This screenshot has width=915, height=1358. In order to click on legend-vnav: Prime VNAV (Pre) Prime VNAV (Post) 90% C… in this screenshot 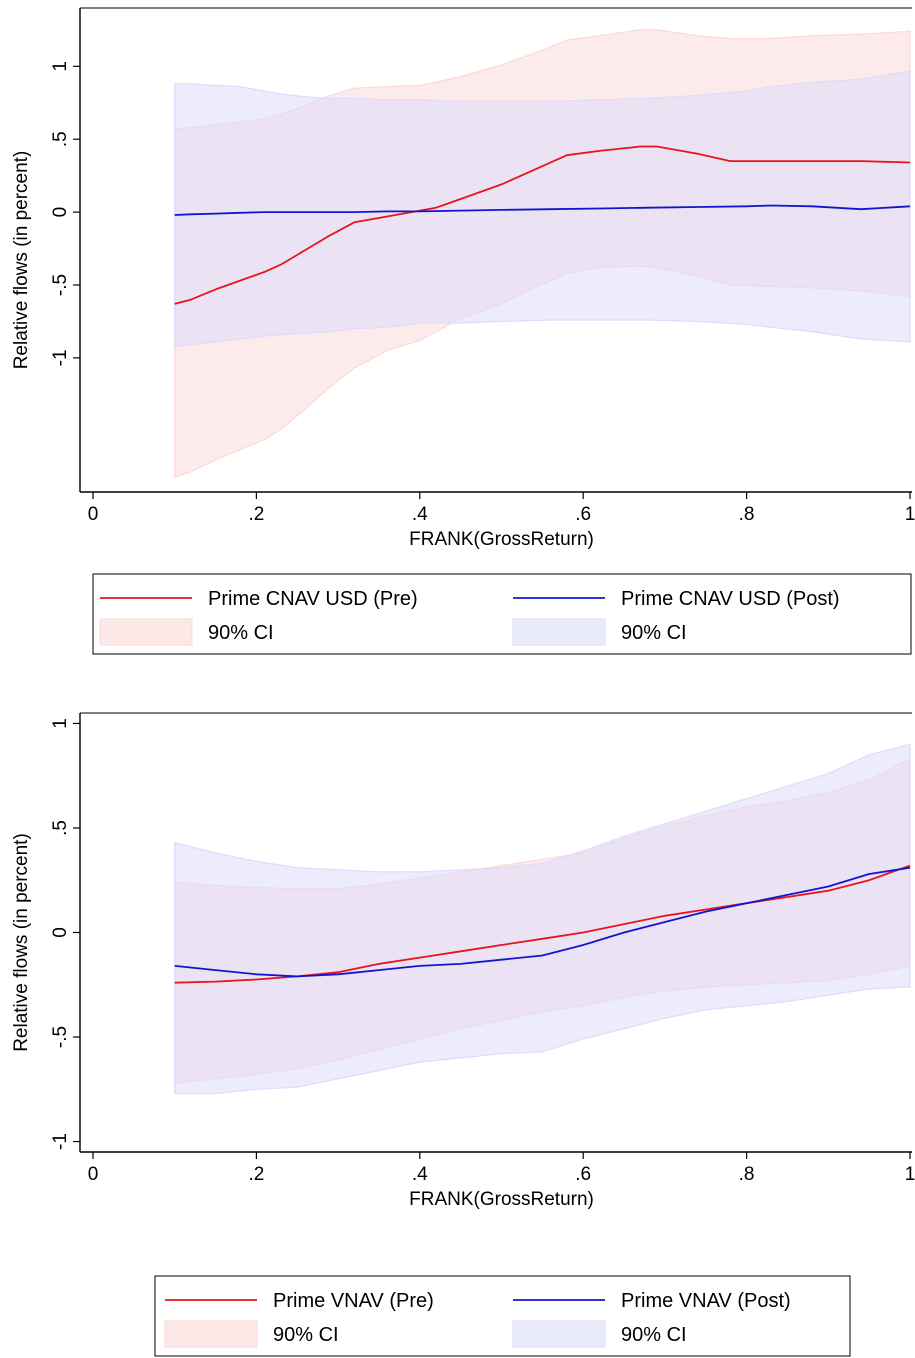, I will do `click(502, 1316)`.